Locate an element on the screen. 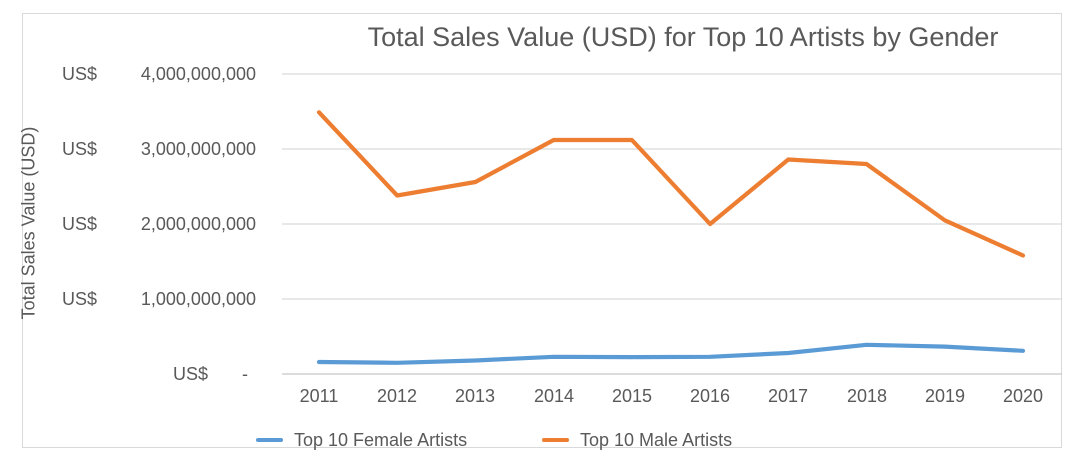 This screenshot has height=468, width=1080. y-tick-label: US$ 4,000,000,000 is located at coordinates (159, 74).